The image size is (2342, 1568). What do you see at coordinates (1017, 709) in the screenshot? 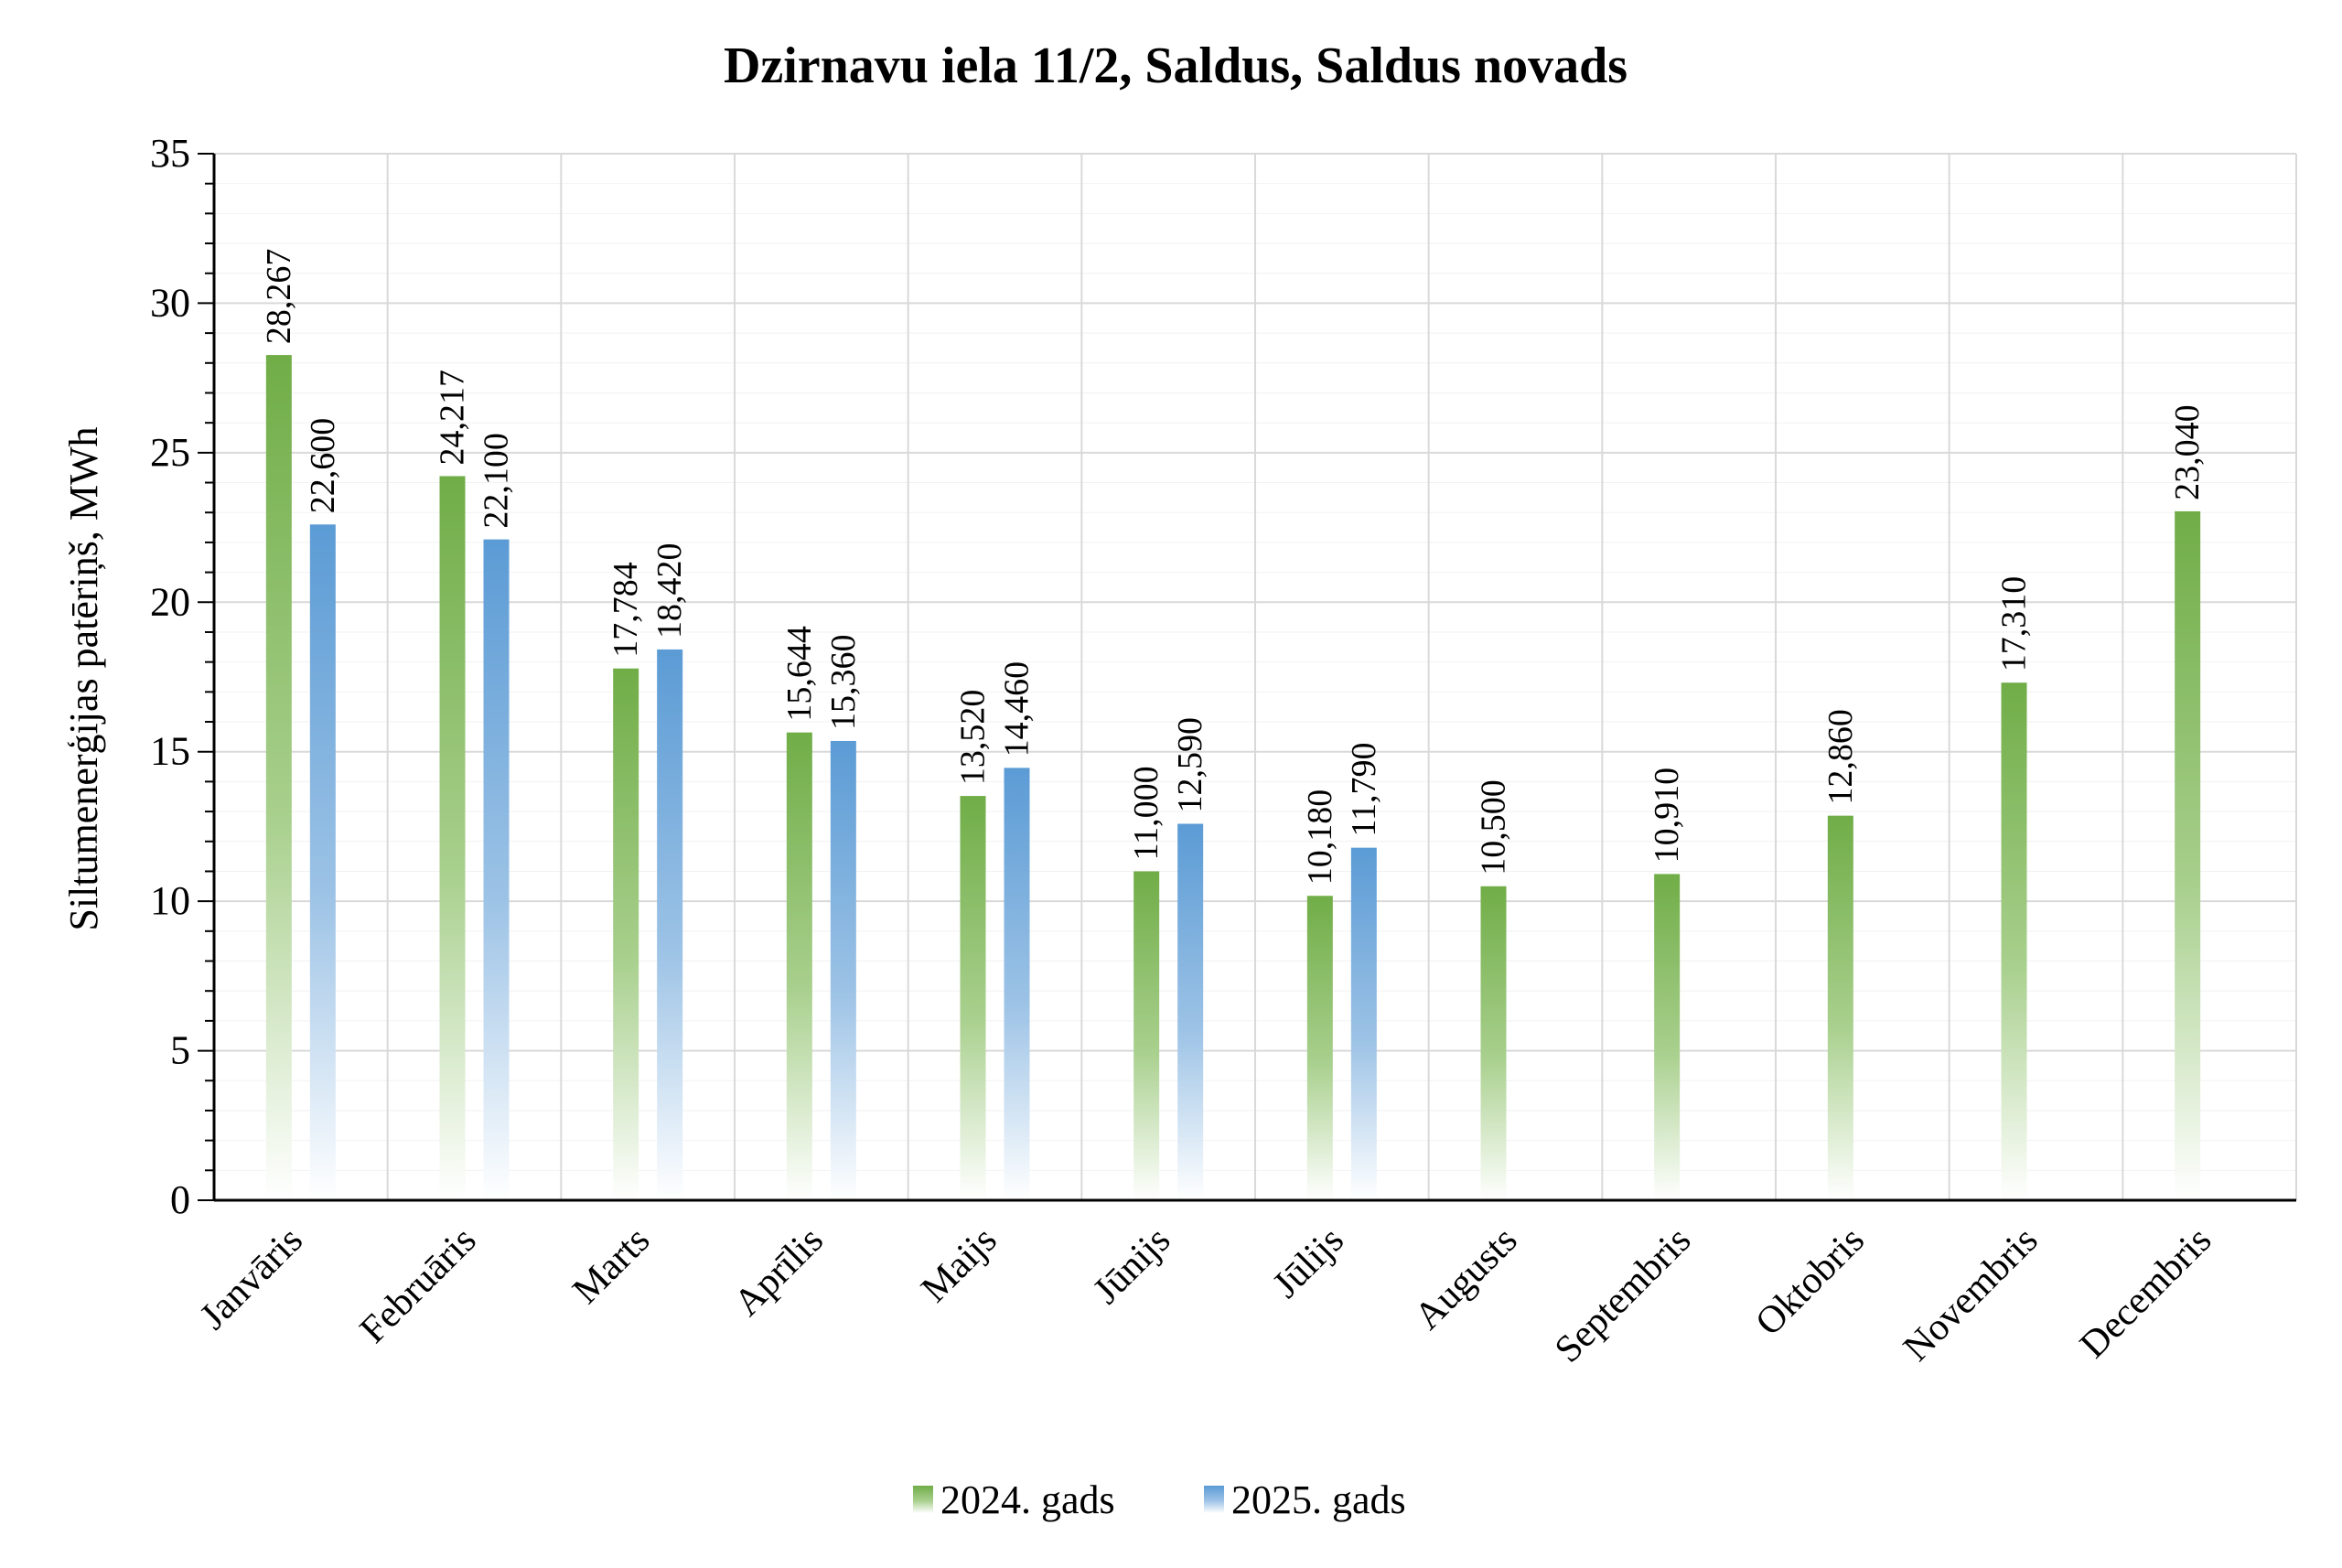
I see `data-label: 14,460` at bounding box center [1017, 709].